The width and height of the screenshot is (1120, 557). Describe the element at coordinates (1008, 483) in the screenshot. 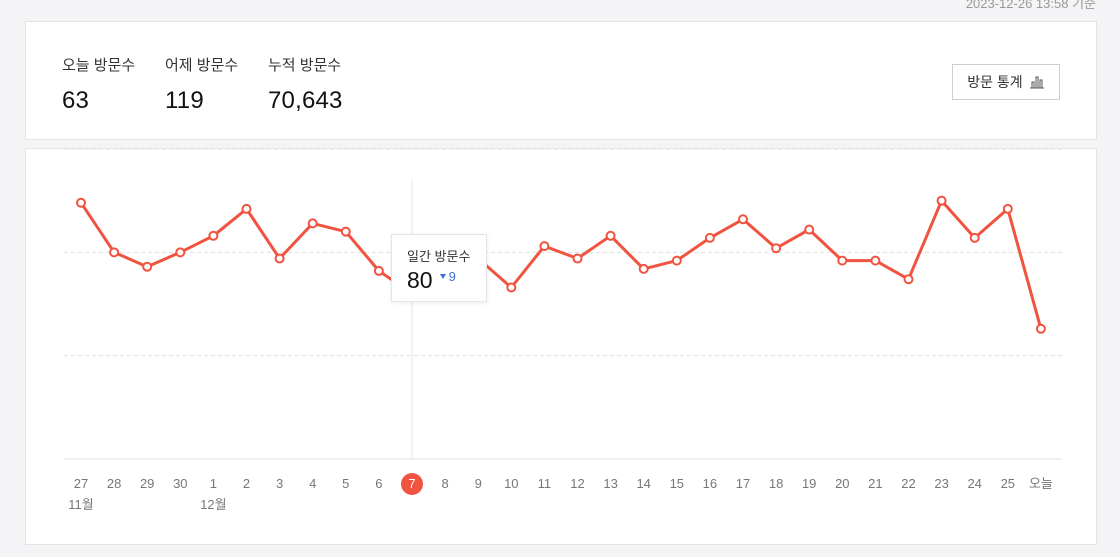

I see `x-tick-label: 25` at that location.